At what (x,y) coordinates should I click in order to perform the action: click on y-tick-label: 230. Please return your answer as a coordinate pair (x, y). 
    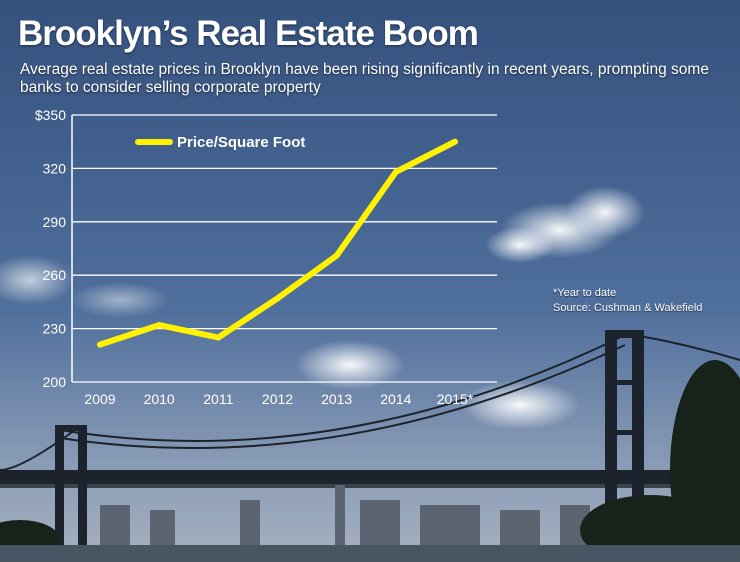
    Looking at the image, I should click on (55, 329).